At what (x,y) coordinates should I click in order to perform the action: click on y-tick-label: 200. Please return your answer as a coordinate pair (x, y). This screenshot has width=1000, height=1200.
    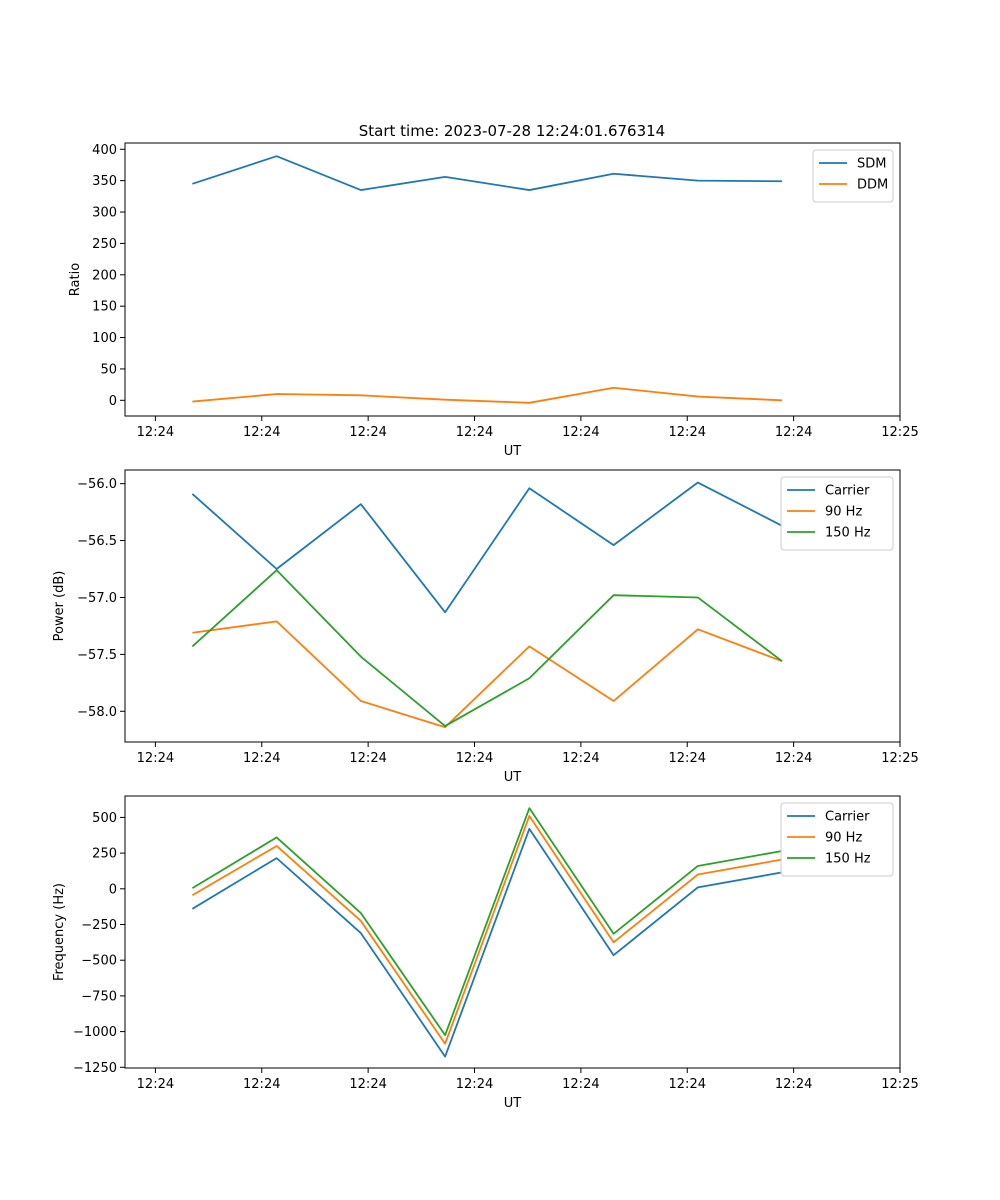
    Looking at the image, I should click on (104, 275).